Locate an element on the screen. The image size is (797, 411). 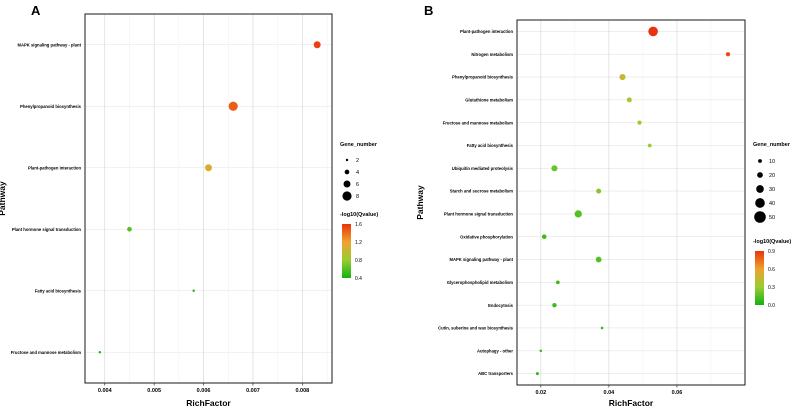
legend-color-tick-label: 1.6 is located at coordinates (358, 225).